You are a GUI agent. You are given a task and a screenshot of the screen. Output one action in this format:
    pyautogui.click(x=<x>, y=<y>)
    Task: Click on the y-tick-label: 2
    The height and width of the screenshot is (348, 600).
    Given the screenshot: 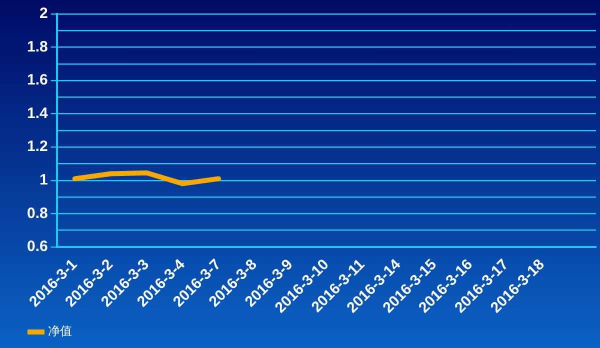 What is the action you would take?
    pyautogui.click(x=44, y=13)
    